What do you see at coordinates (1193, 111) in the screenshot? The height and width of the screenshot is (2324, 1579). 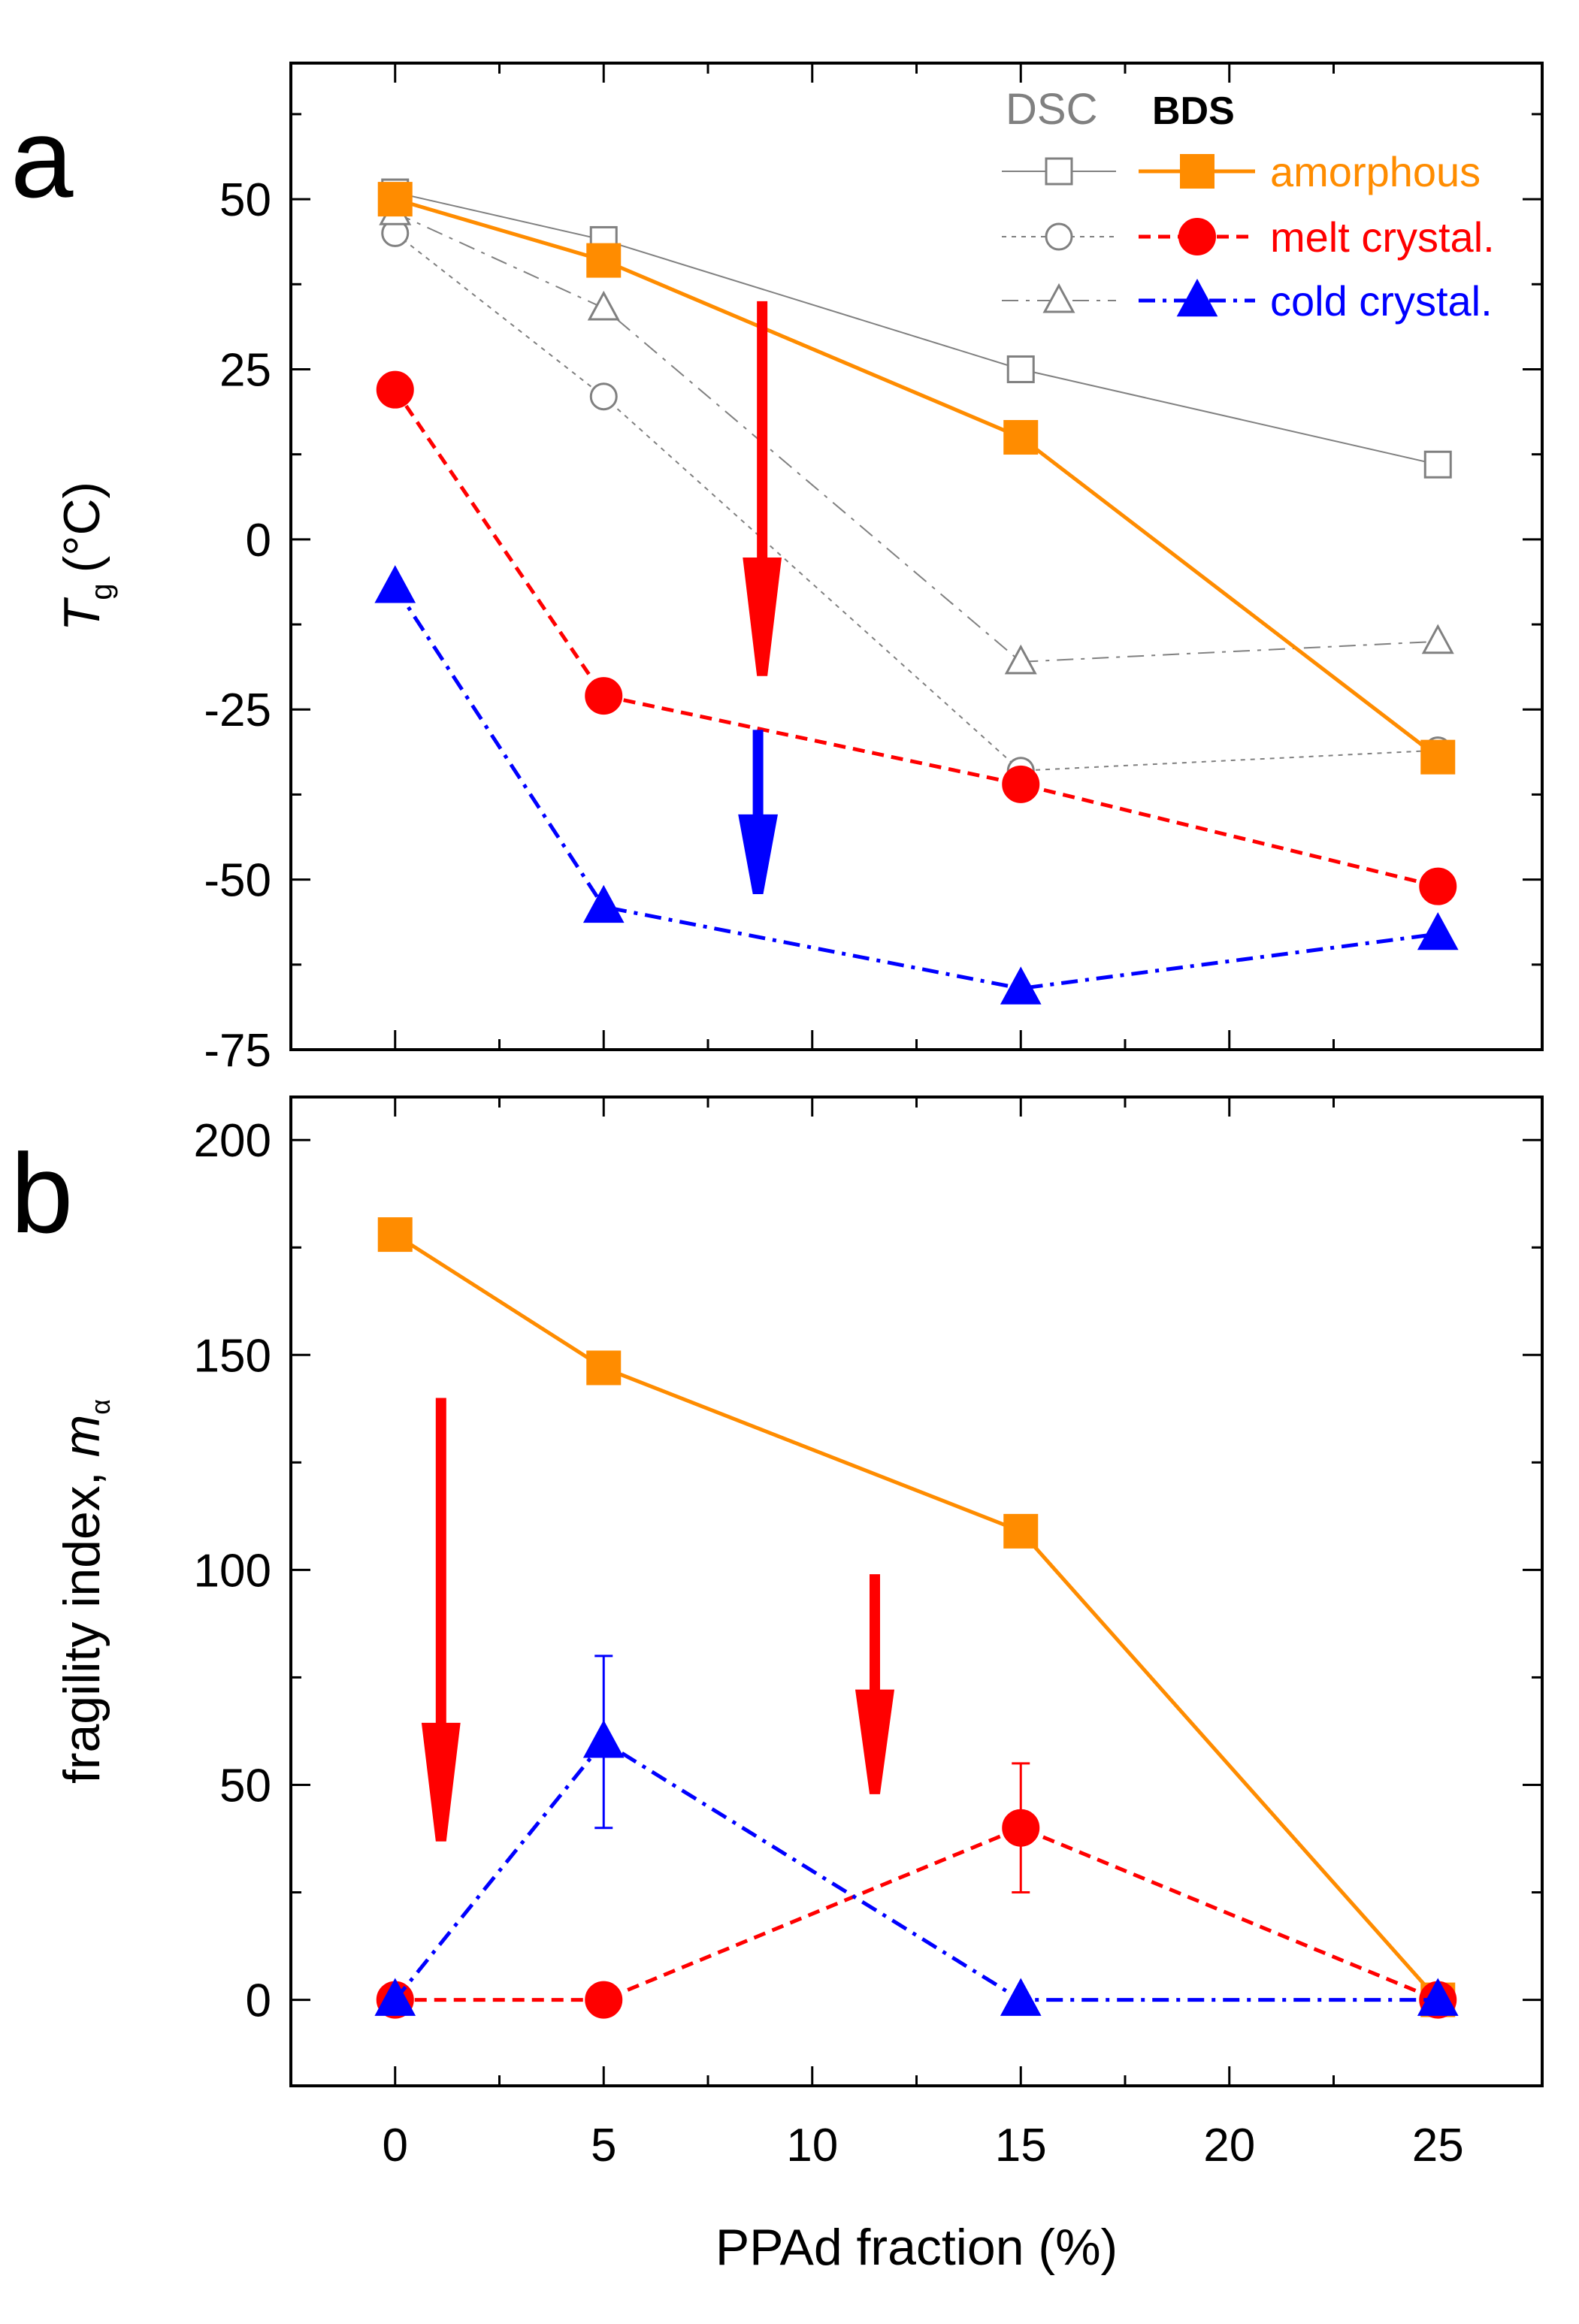 I see `legend-header-bds: BDS` at bounding box center [1193, 111].